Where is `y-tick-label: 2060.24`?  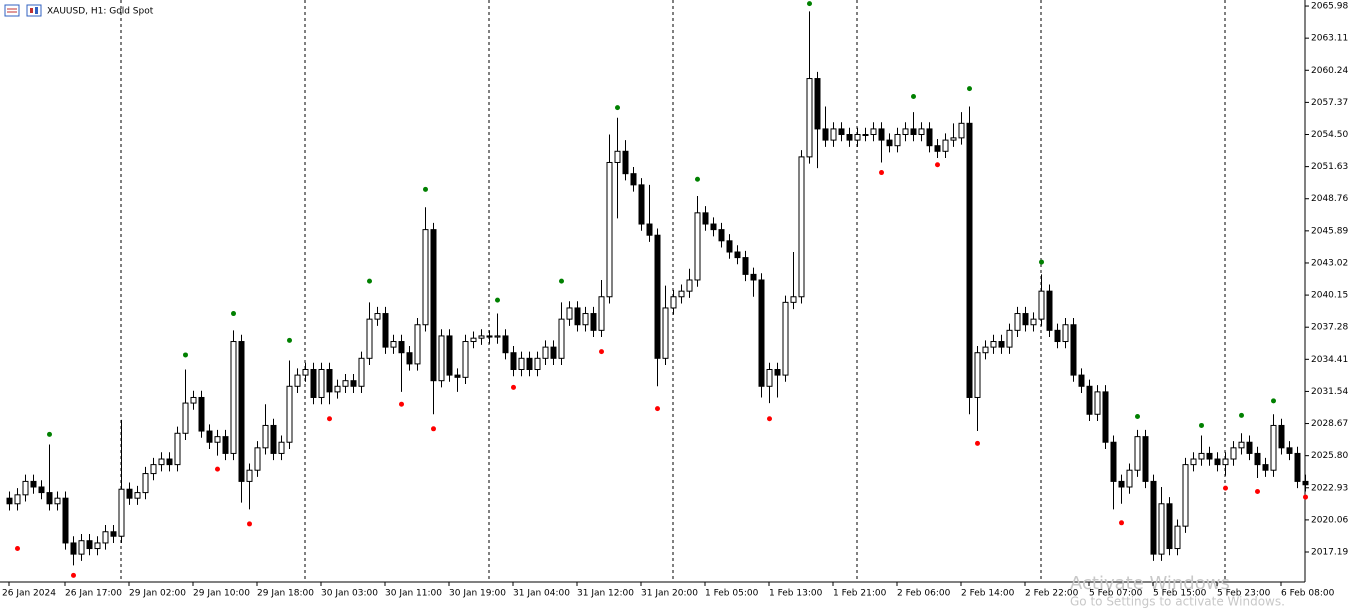
y-tick-label: 2060.24 is located at coordinates (1329, 71).